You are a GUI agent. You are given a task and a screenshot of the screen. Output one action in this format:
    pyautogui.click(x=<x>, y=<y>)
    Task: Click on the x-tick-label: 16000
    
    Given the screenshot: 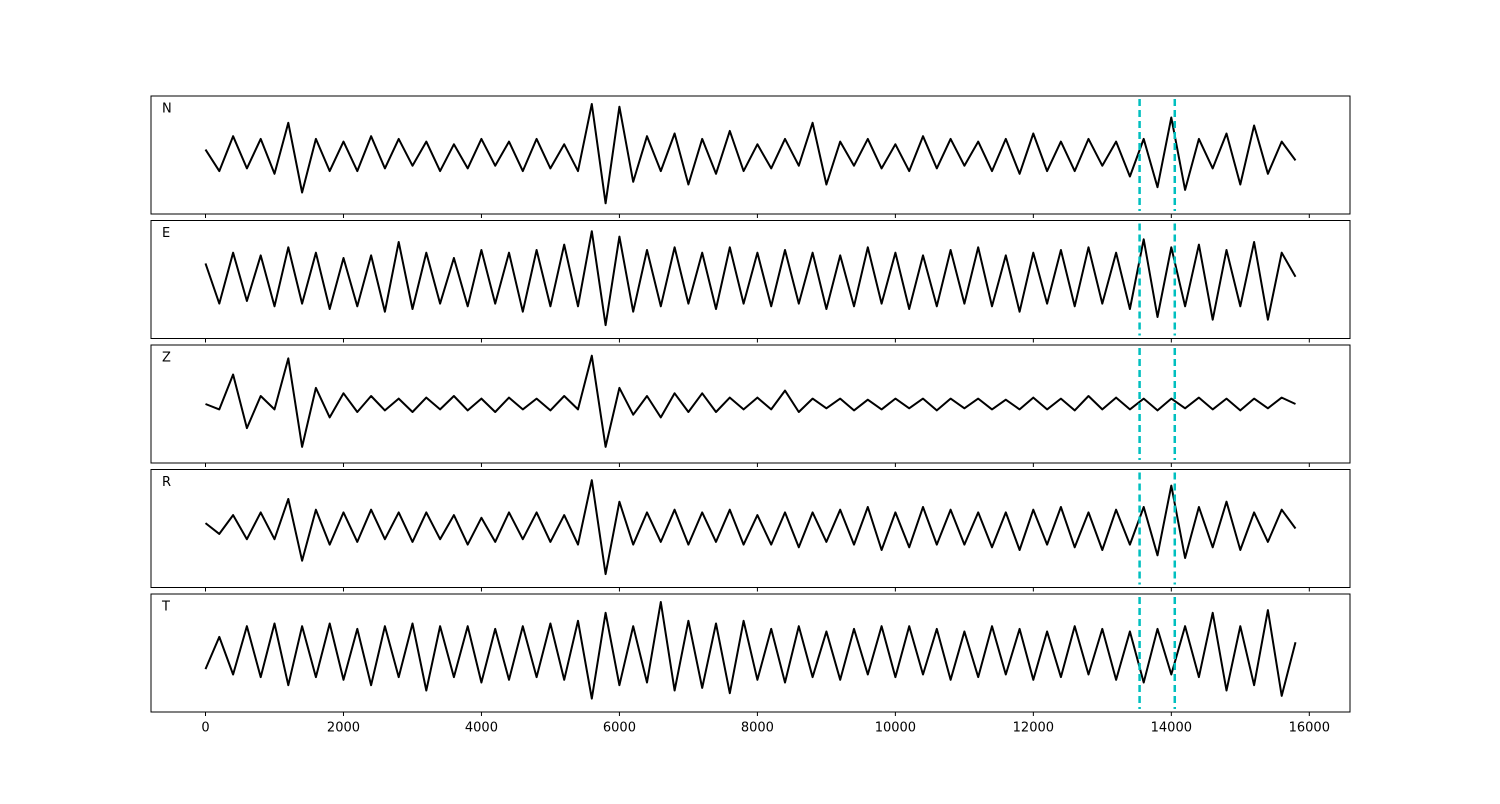 What is the action you would take?
    pyautogui.click(x=1309, y=728)
    